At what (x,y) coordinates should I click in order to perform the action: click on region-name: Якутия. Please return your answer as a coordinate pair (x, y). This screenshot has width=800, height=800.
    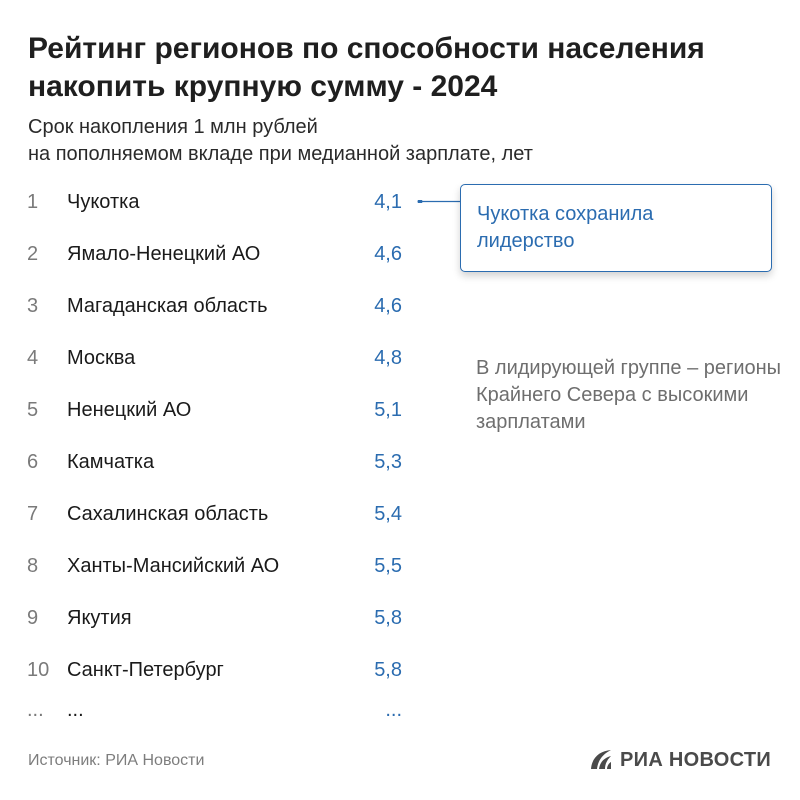
    Looking at the image, I should click on (99, 618).